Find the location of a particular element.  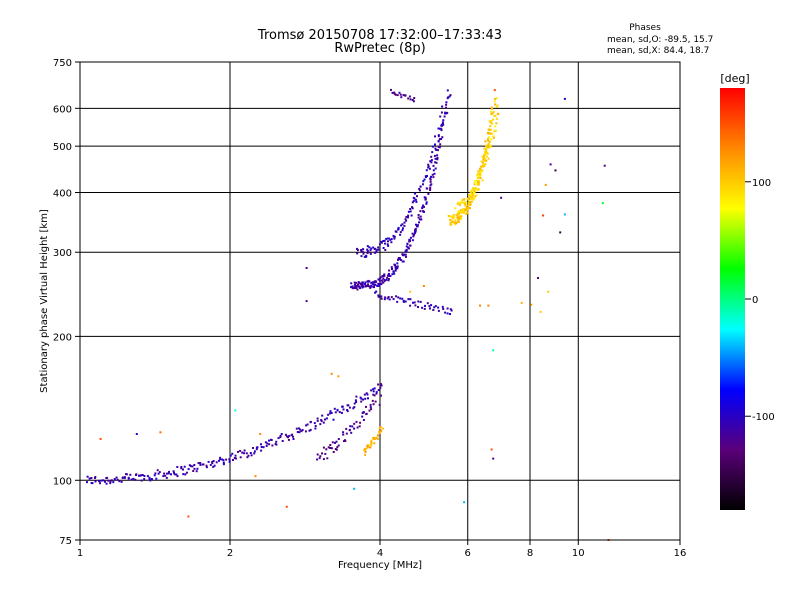

x-tick-label: 2 is located at coordinates (230, 553).